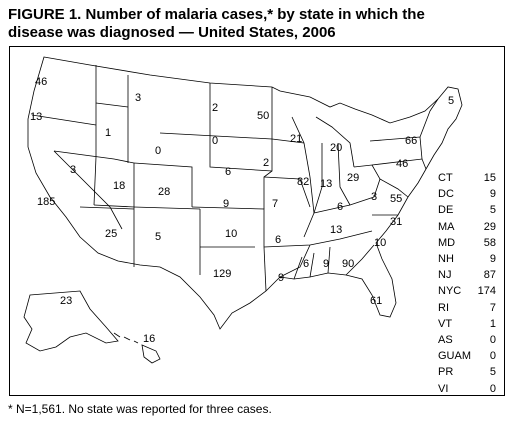  What do you see at coordinates (443, 388) in the screenshot?
I see `legend-abbr: VI` at bounding box center [443, 388].